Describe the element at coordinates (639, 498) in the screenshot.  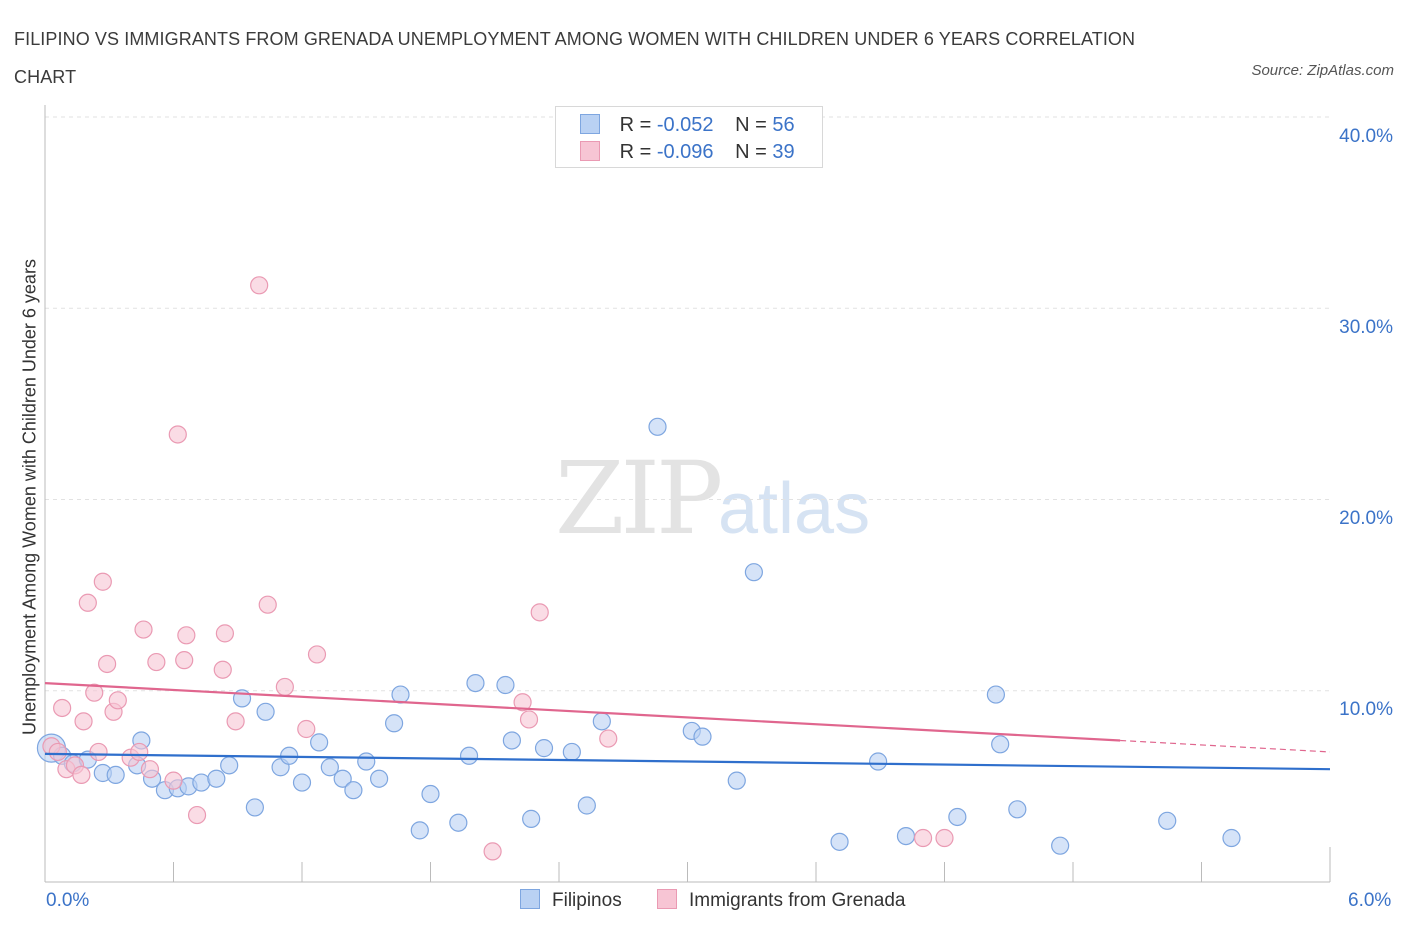
I see `watermark-zip: ZIP` at that location.